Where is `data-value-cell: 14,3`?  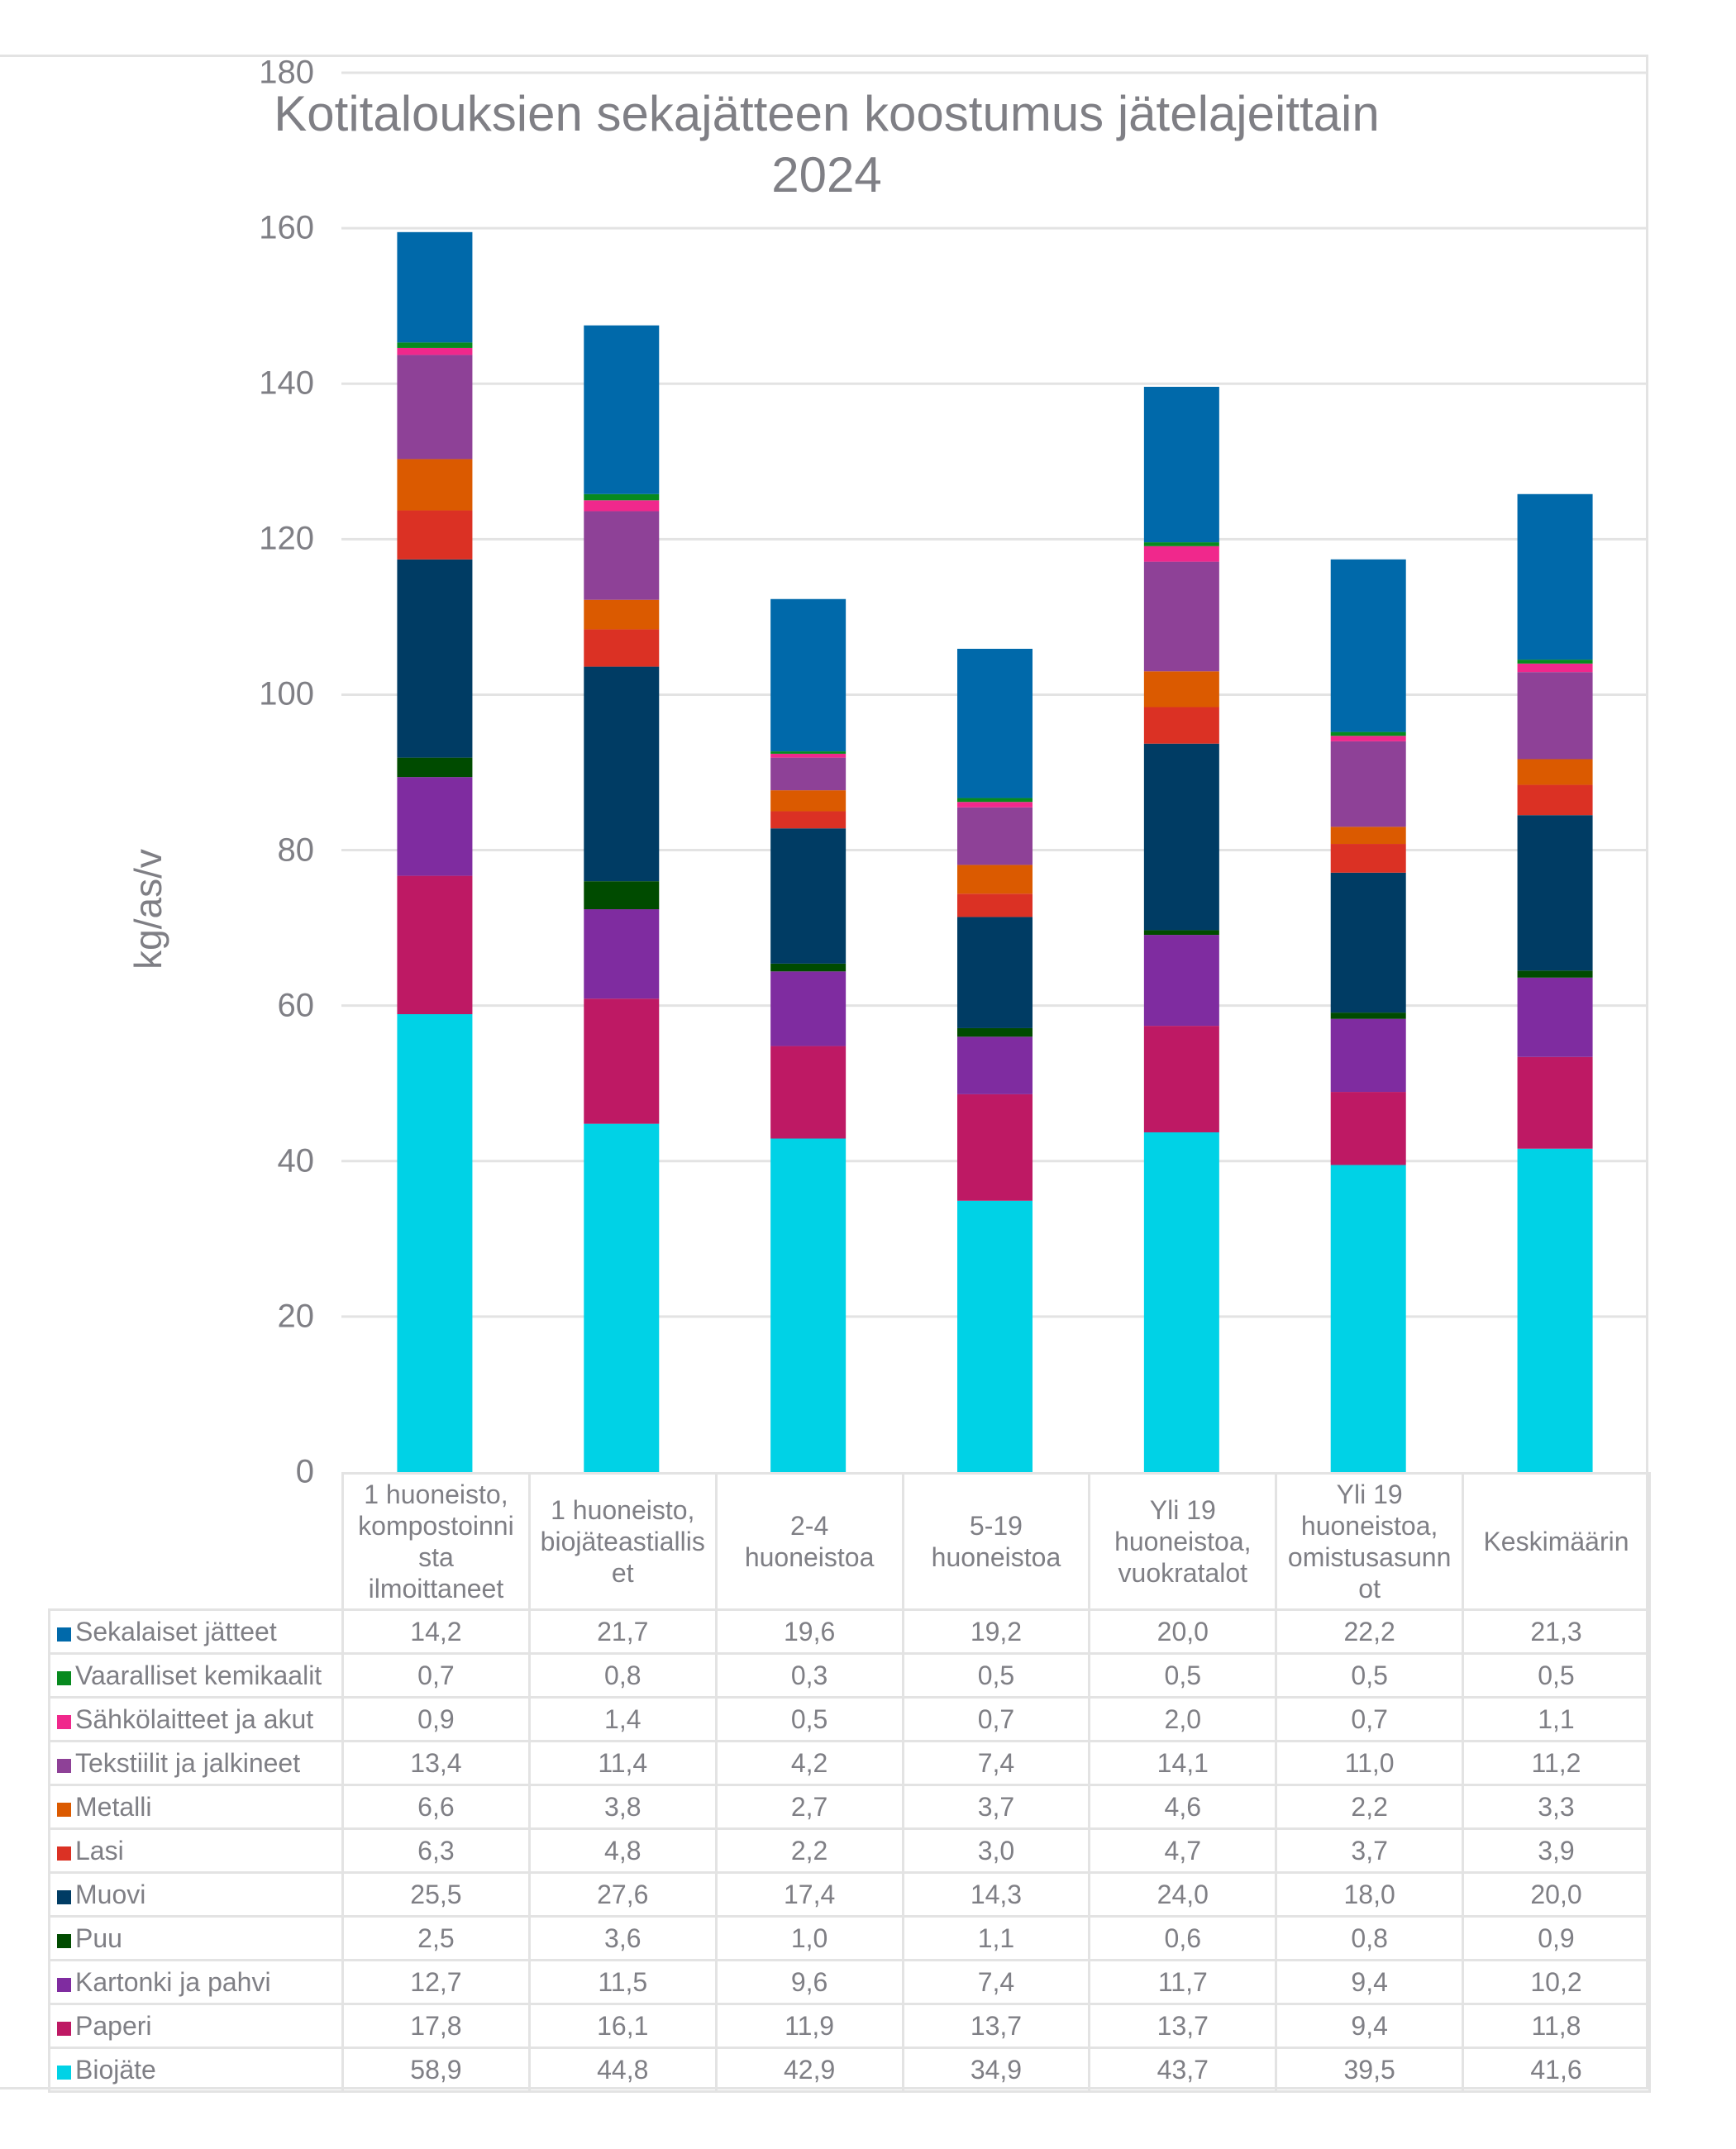
data-value-cell: 14,3 is located at coordinates (996, 1894).